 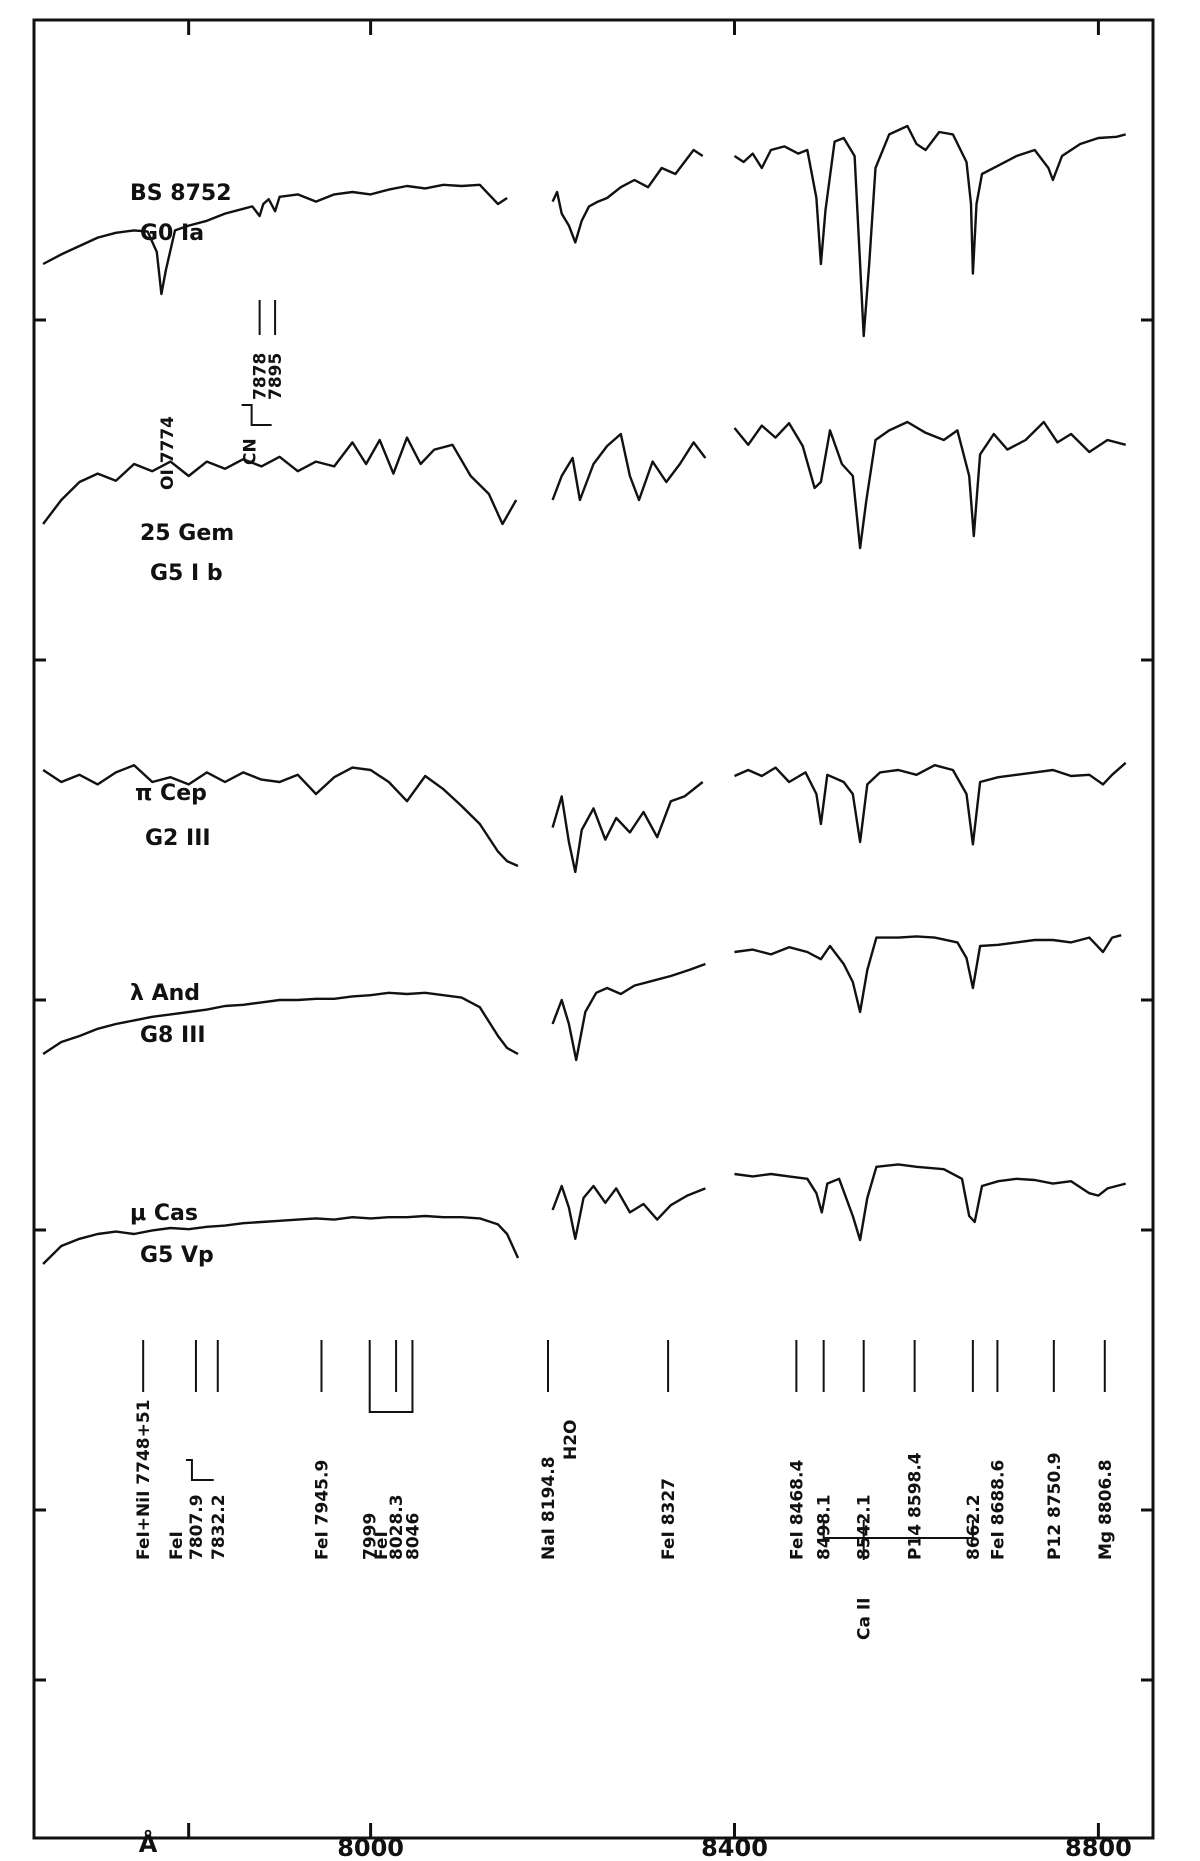 I want to click on line-id-label: 8028.3, so click(x=397, y=1527).